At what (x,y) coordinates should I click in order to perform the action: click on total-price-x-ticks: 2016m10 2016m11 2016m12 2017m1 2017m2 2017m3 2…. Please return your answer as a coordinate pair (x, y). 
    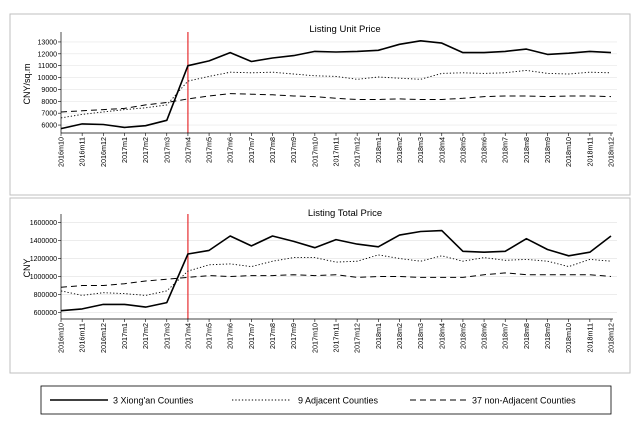
    Looking at the image, I should click on (336, 336).